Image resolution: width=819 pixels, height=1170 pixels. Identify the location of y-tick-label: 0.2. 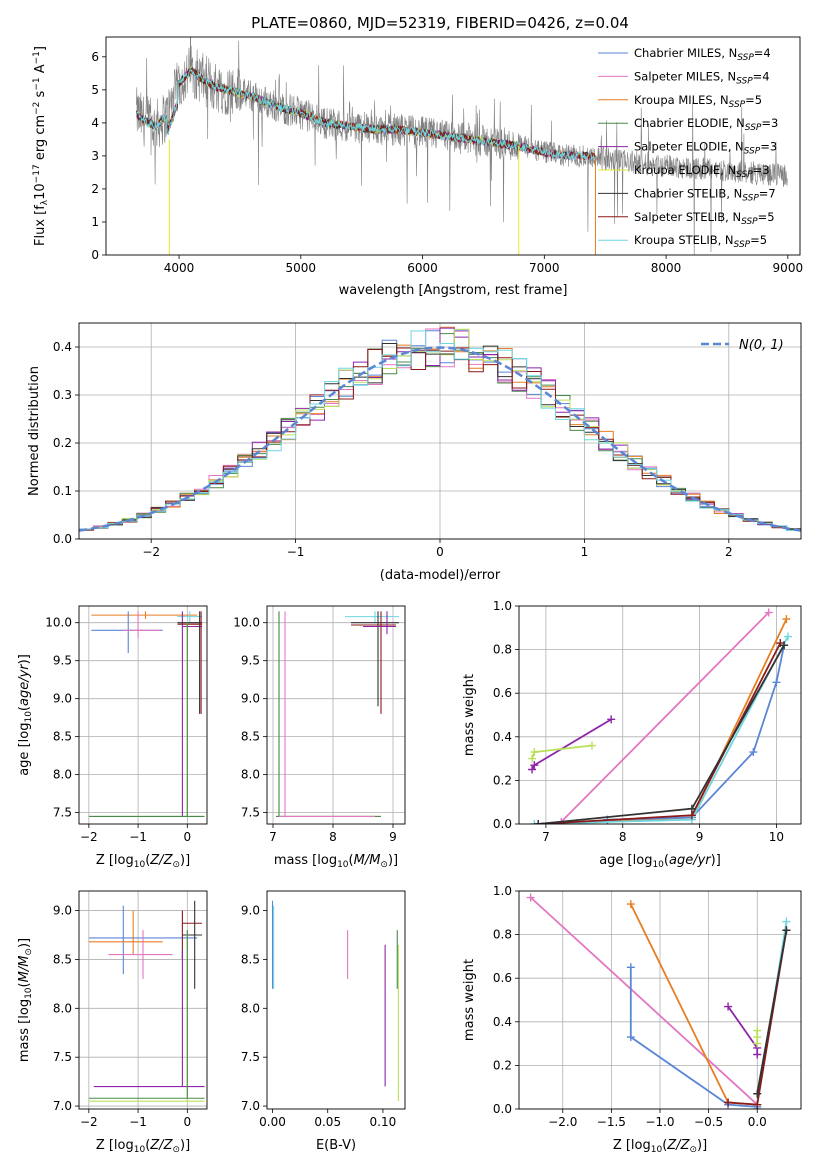
(62, 443).